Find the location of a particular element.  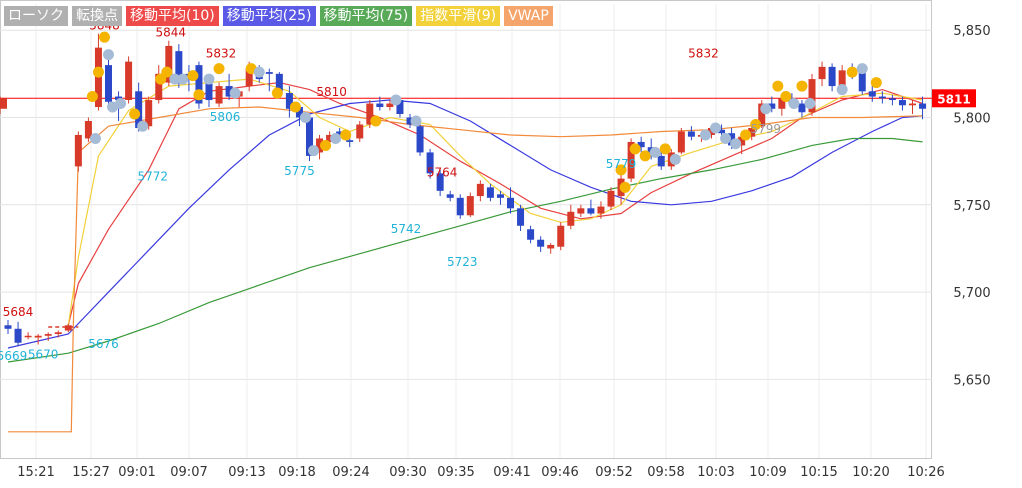

legend-item: VWAP is located at coordinates (528, 16).